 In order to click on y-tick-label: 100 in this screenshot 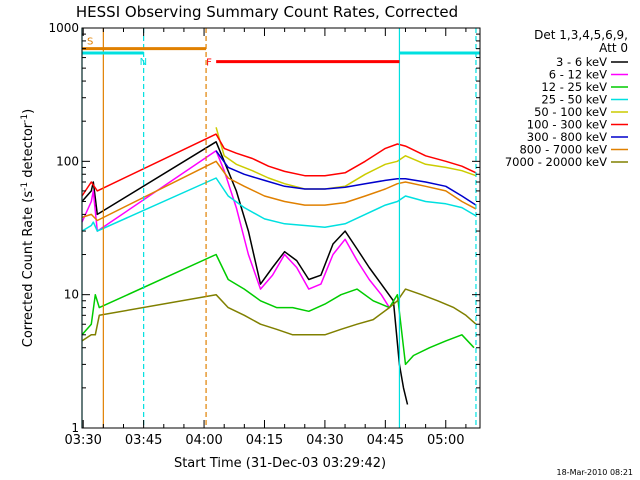, I will do `click(67, 161)`.